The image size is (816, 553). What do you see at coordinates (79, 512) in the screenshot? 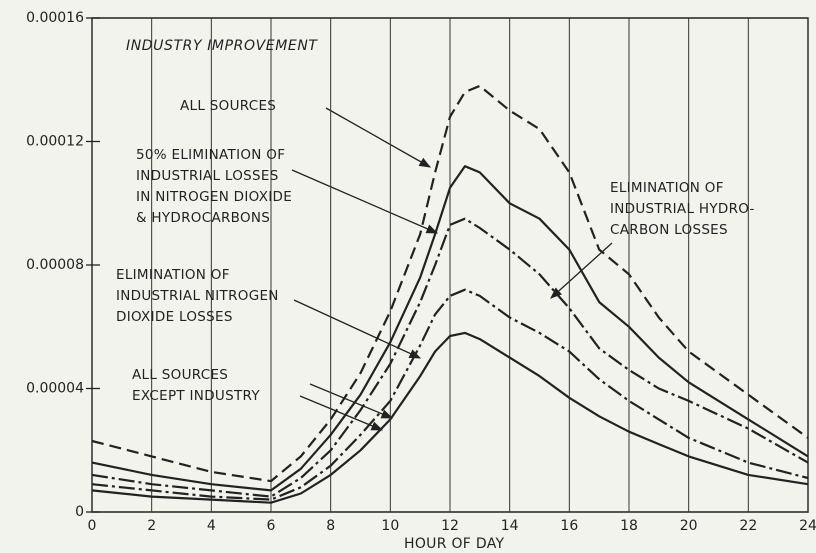
I see `y-tick-label: 0` at bounding box center [79, 512].